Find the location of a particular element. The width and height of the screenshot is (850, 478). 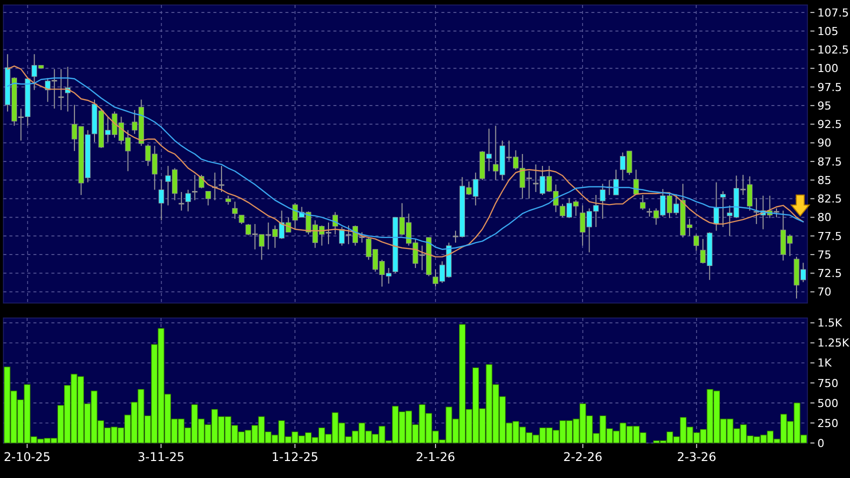

x-tick-label: 2-3-26 is located at coordinates (696, 457).